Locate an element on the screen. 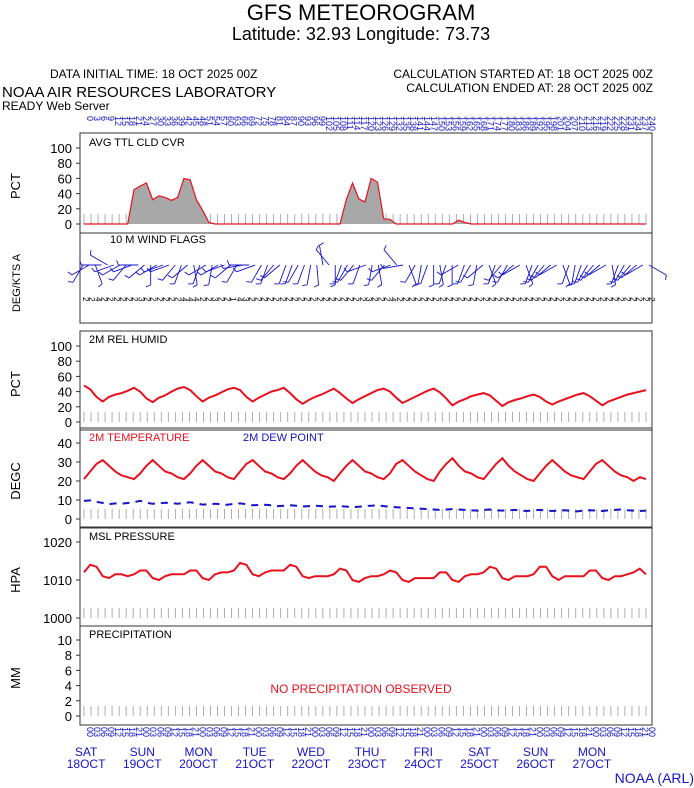  top-hour-label: 93 is located at coordinates (308, 121).